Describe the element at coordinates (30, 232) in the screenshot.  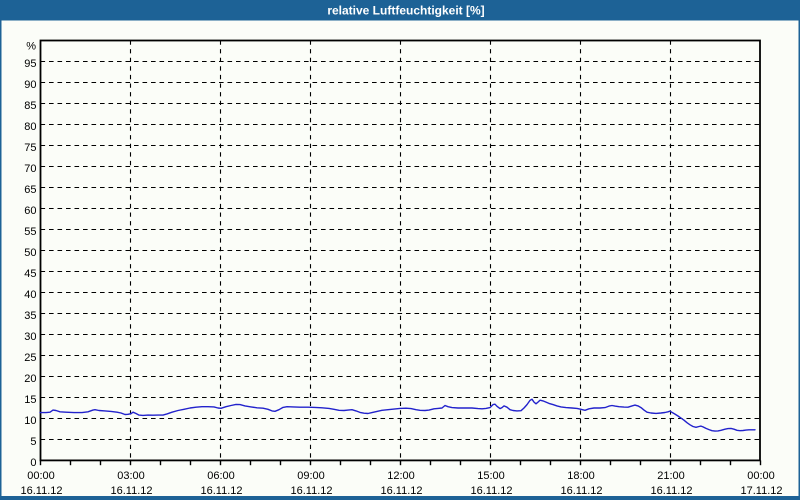
I see `svg-text: 55` at that location.